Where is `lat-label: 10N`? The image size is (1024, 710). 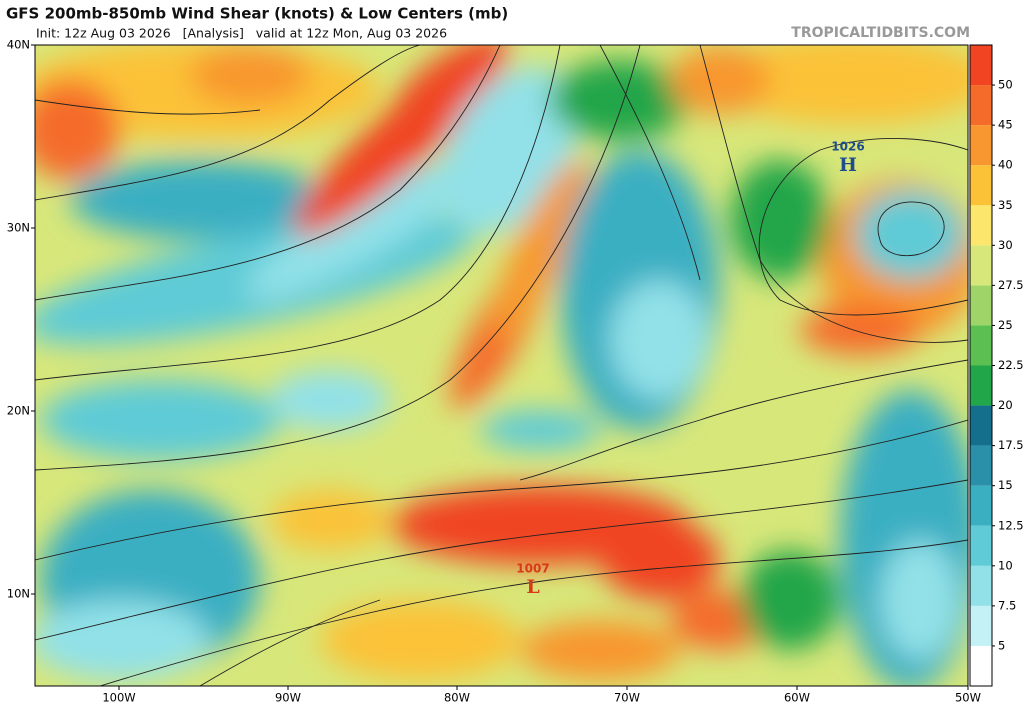 lat-label: 10N is located at coordinates (18, 594).